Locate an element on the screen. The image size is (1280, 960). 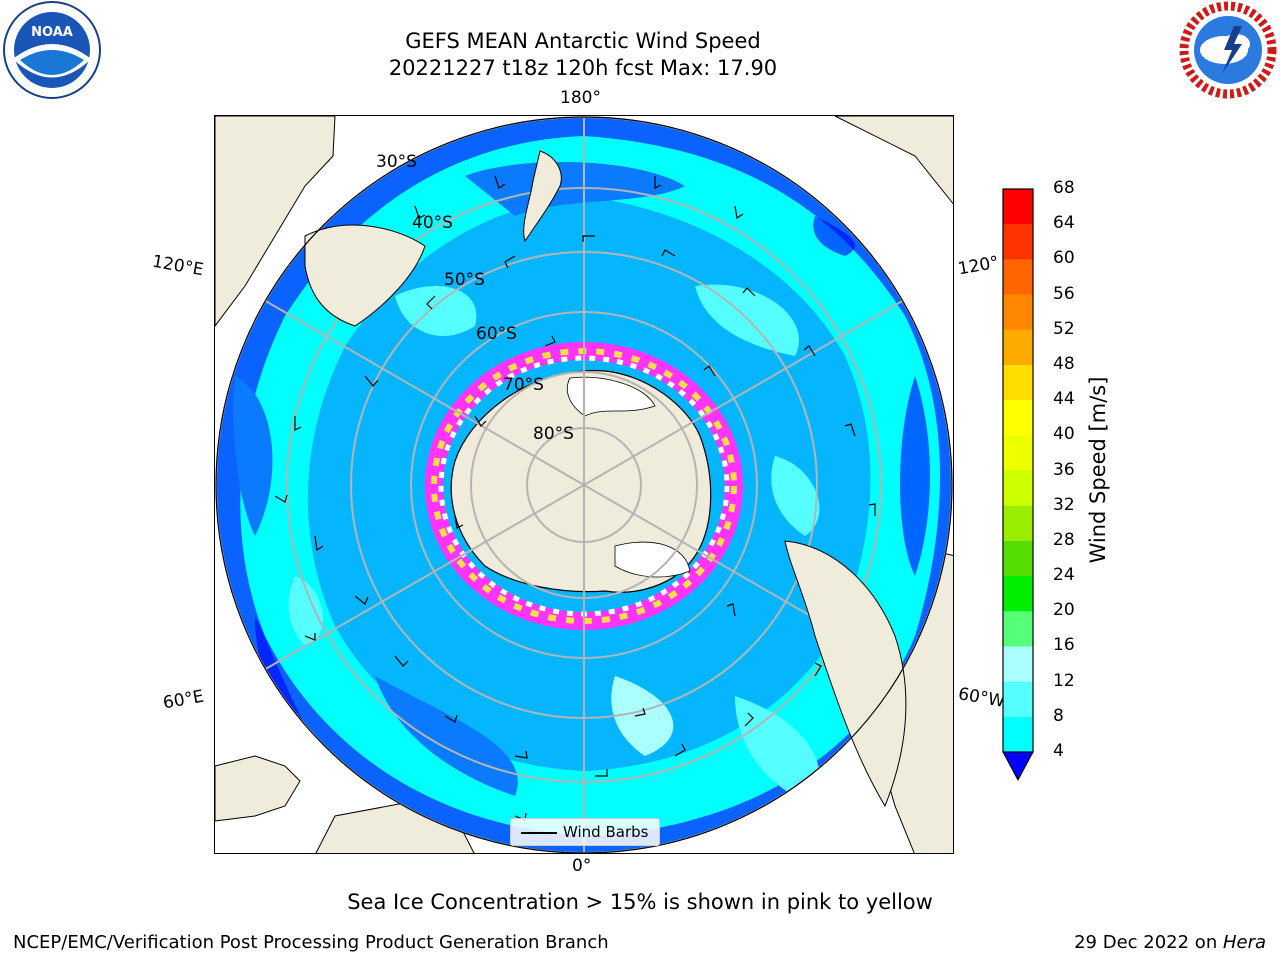
colorbar-outline is located at coordinates (1018, 470).